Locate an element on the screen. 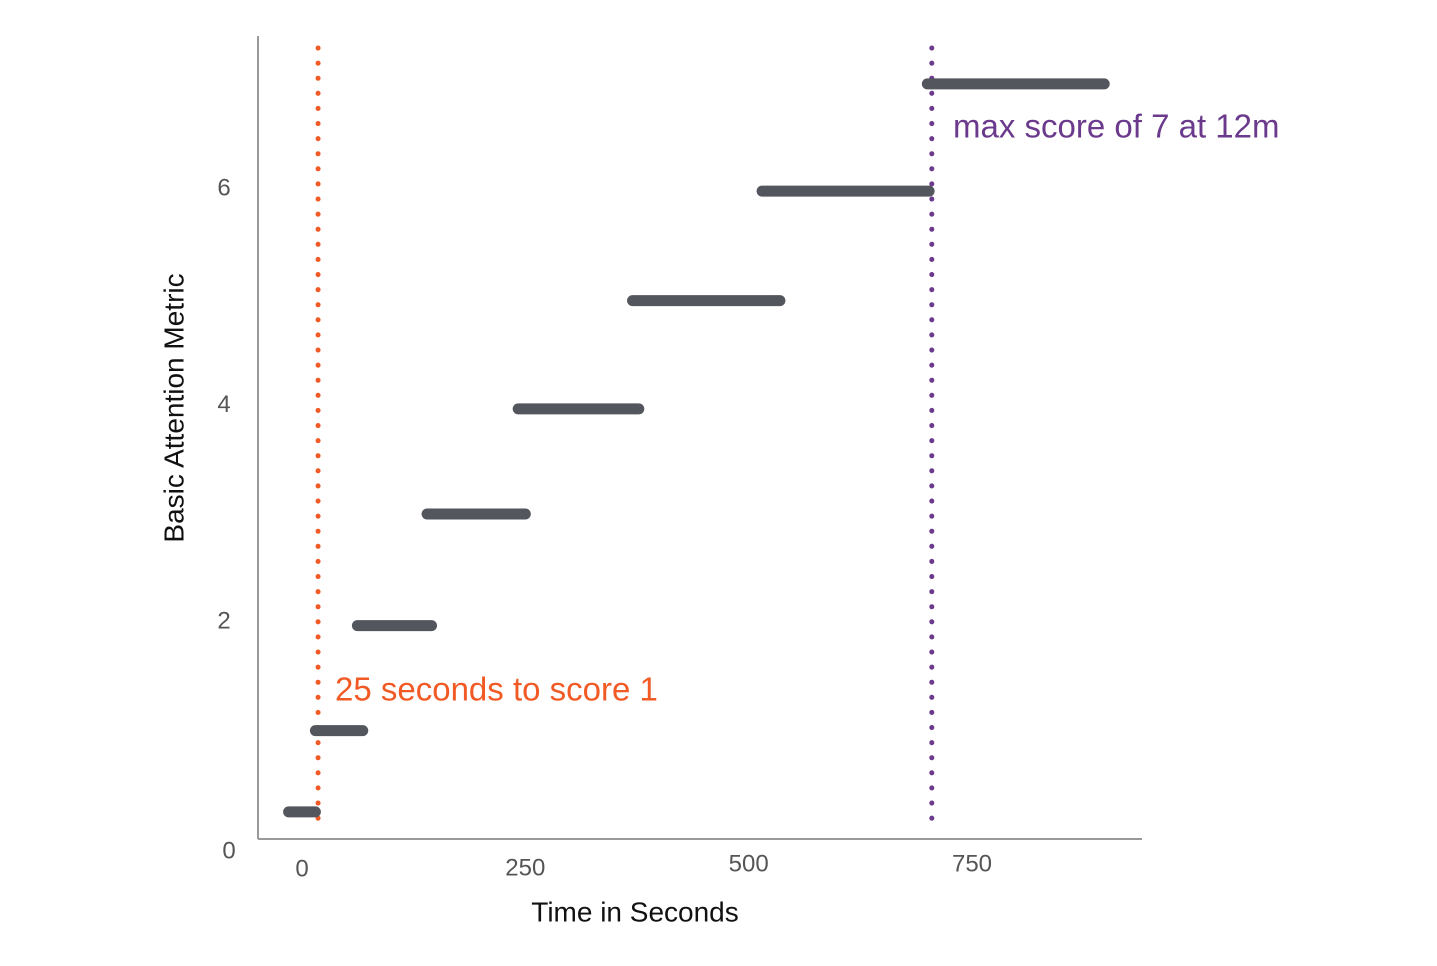 The image size is (1437, 966). x-tick-label: 500 is located at coordinates (749, 863).